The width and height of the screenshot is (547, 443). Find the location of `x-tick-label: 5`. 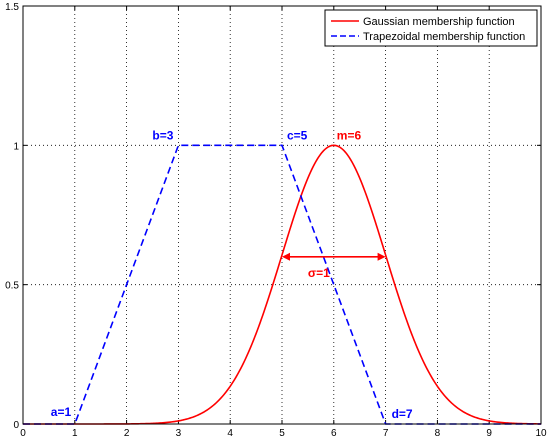

x-tick-label: 5 is located at coordinates (282, 433).